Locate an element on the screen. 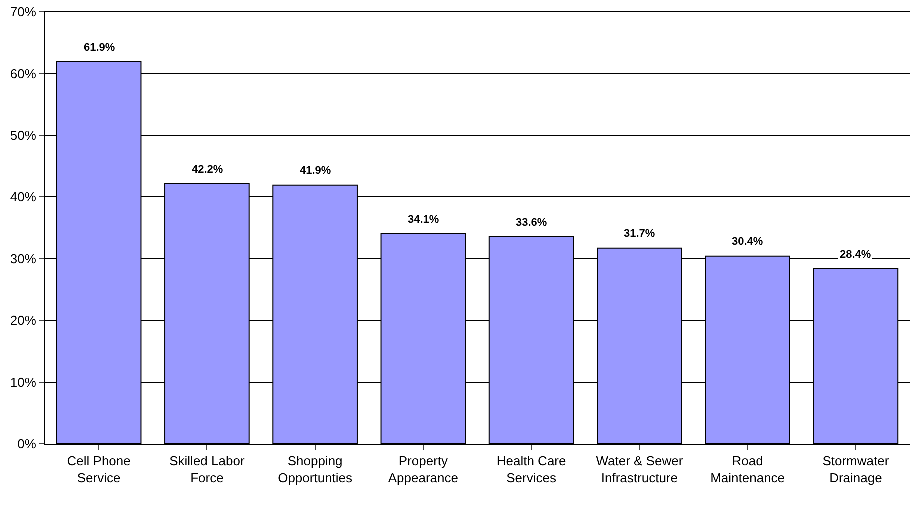  x-tick-label: Cell Phone Service is located at coordinates (99, 470).